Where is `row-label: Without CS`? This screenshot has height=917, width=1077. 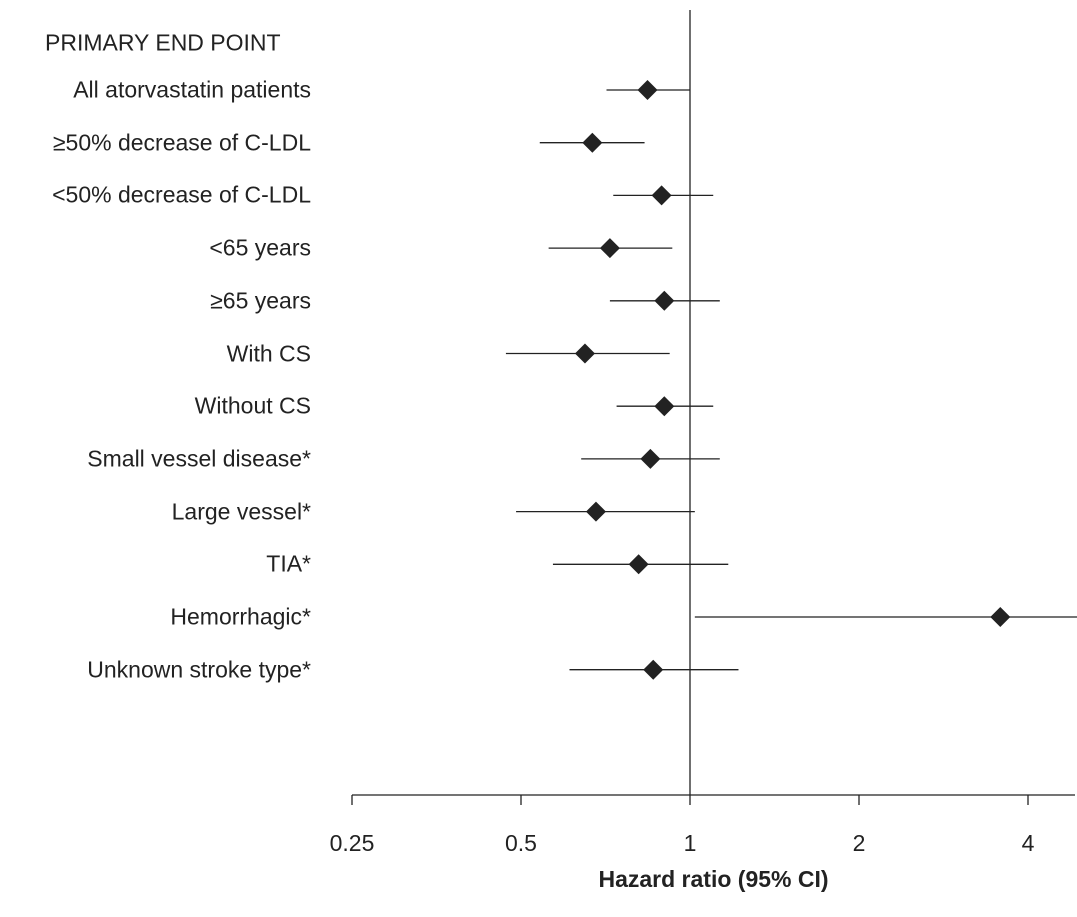
row-label: Without CS is located at coordinates (252, 405).